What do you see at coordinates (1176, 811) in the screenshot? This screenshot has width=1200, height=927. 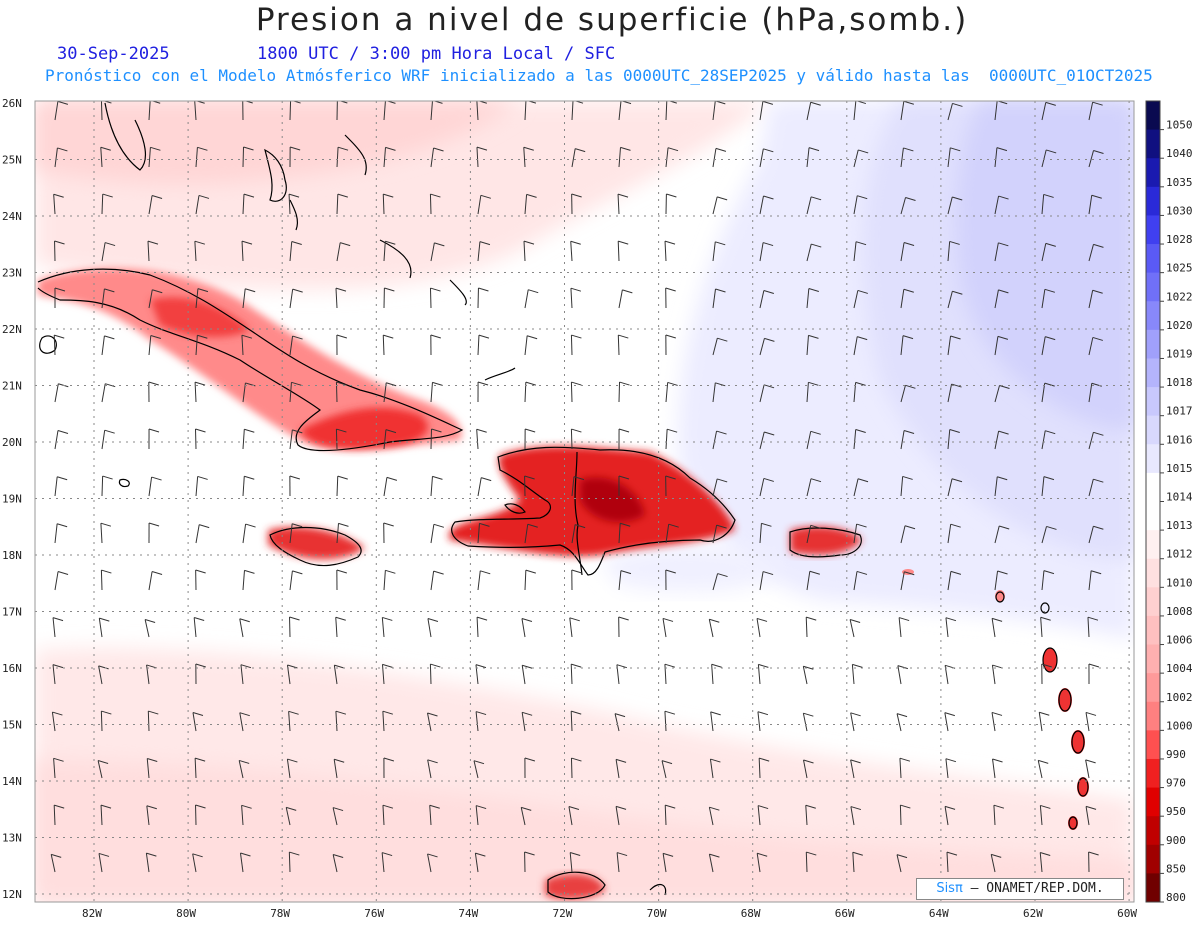 I see `colorbar-label: 950` at bounding box center [1176, 811].